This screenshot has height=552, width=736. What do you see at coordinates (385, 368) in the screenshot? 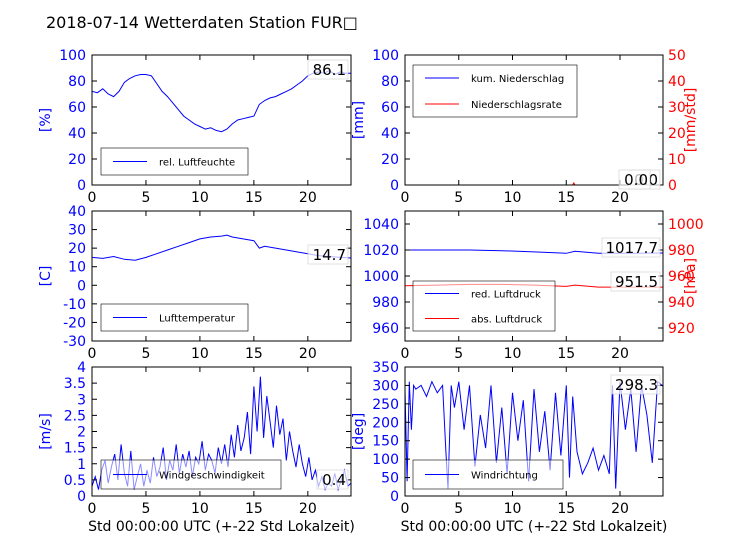
I see `y-tick-label: 350` at bounding box center [385, 368].